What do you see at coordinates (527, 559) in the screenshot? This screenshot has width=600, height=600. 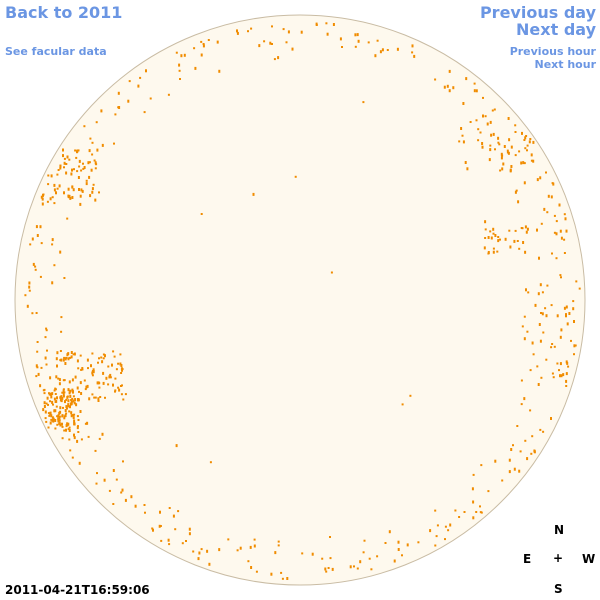 I see `compass-east: E` at bounding box center [527, 559].